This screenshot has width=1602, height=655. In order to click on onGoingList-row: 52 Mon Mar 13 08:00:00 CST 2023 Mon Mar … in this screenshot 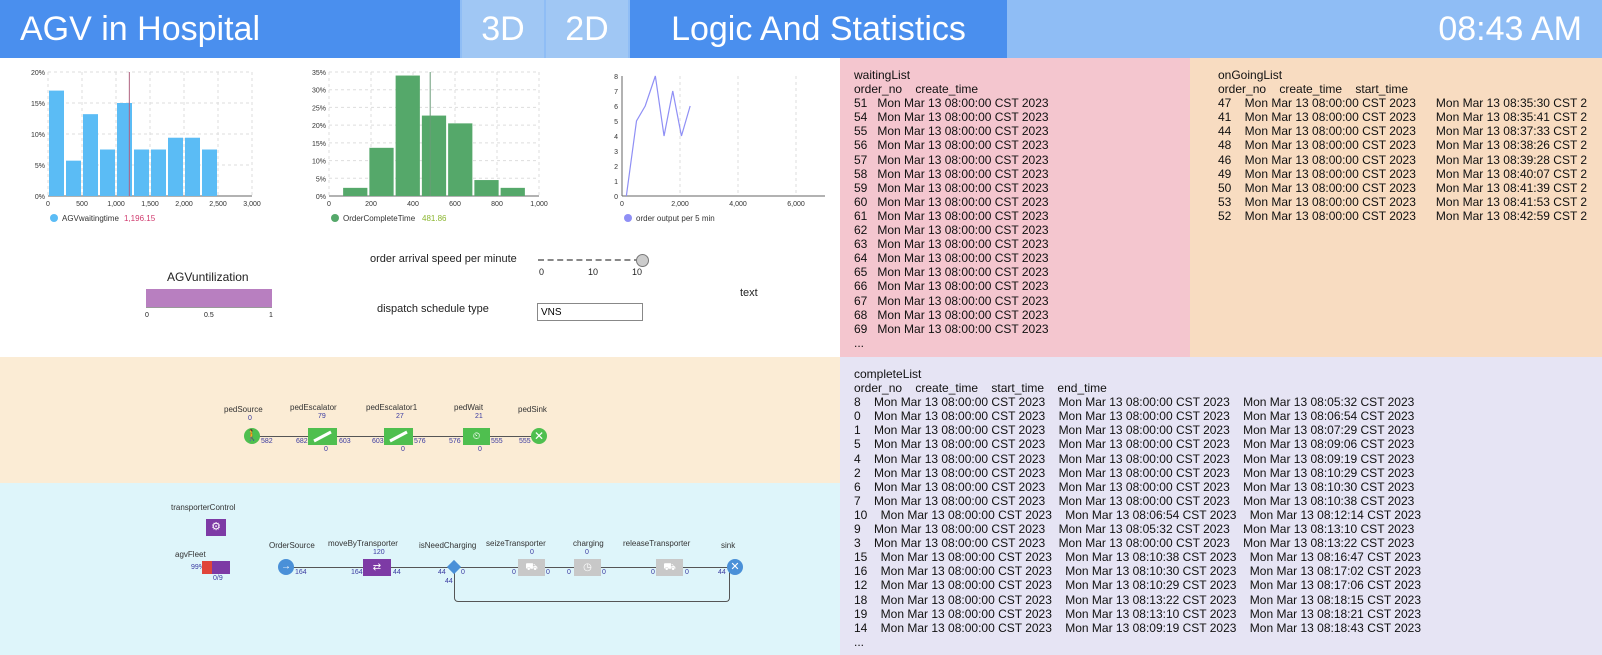, I will do `click(1403, 215)`.